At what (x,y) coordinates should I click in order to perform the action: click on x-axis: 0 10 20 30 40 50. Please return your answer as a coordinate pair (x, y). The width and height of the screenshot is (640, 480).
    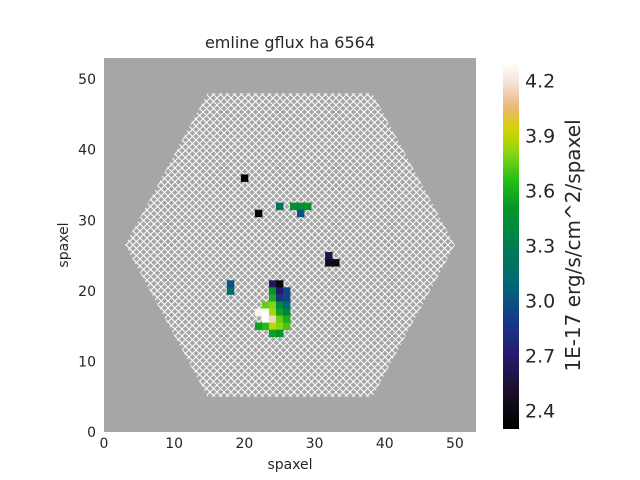
    Looking at the image, I should click on (282, 444).